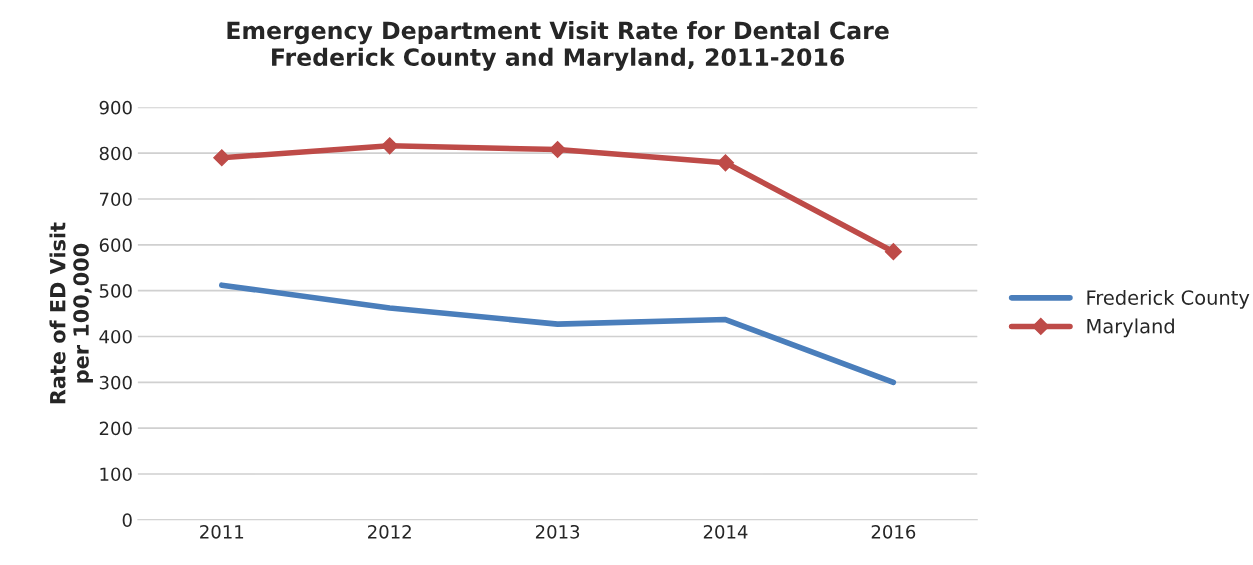  Describe the element at coordinates (115, 153) in the screenshot. I see `y-tick-label: 800` at that location.